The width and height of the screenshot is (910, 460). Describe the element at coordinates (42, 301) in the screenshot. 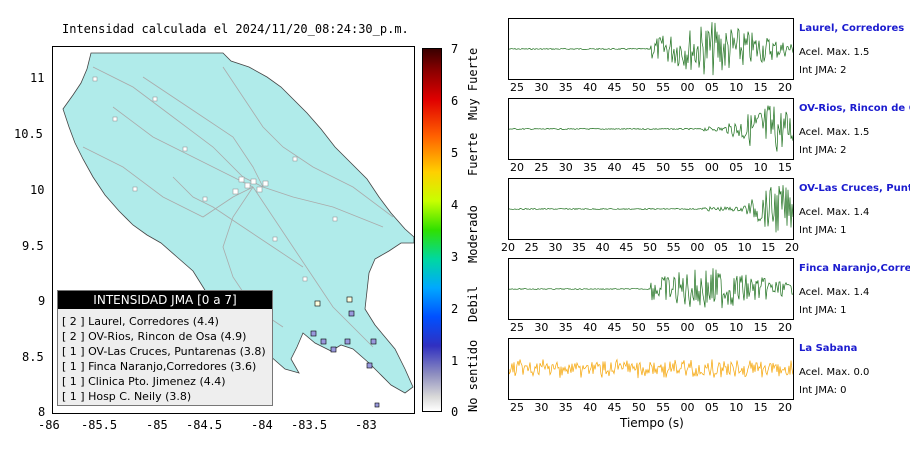

I see `y-tick: 9` at that location.